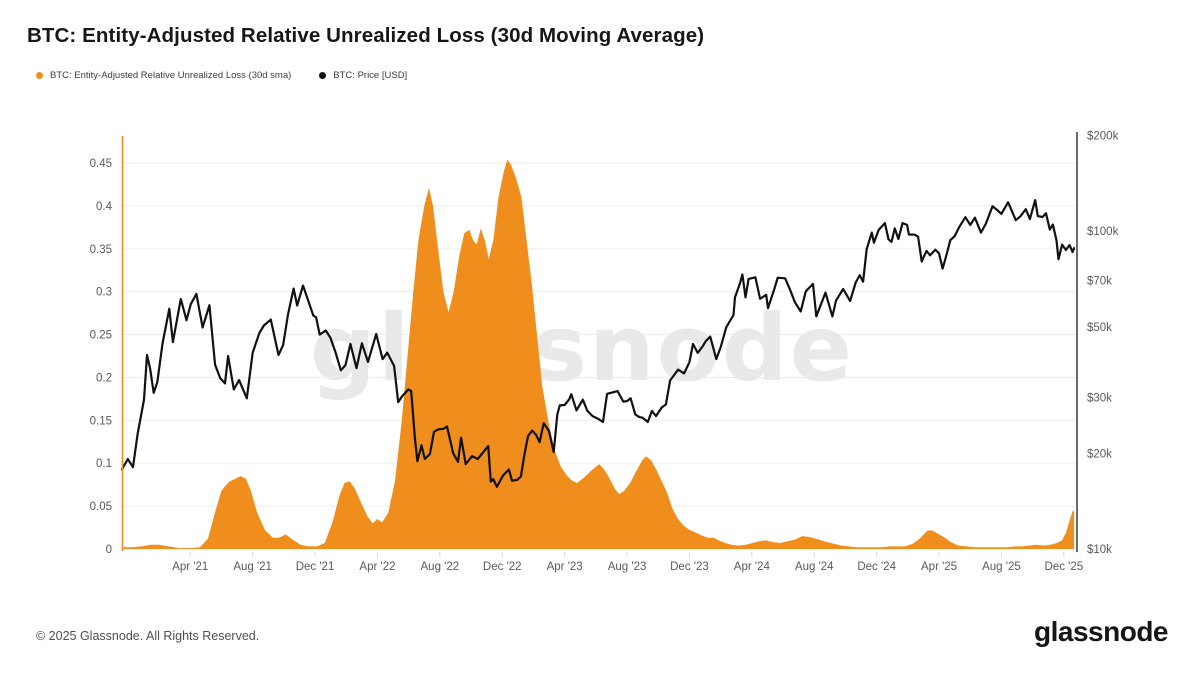 This screenshot has height=680, width=1200. I want to click on left-axis-tick-label: 0.45, so click(101, 164).